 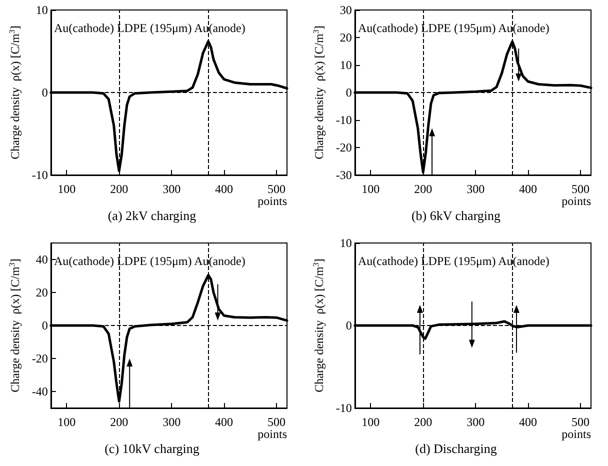 I want to click on y-tick-label: 30, so click(x=346, y=10).